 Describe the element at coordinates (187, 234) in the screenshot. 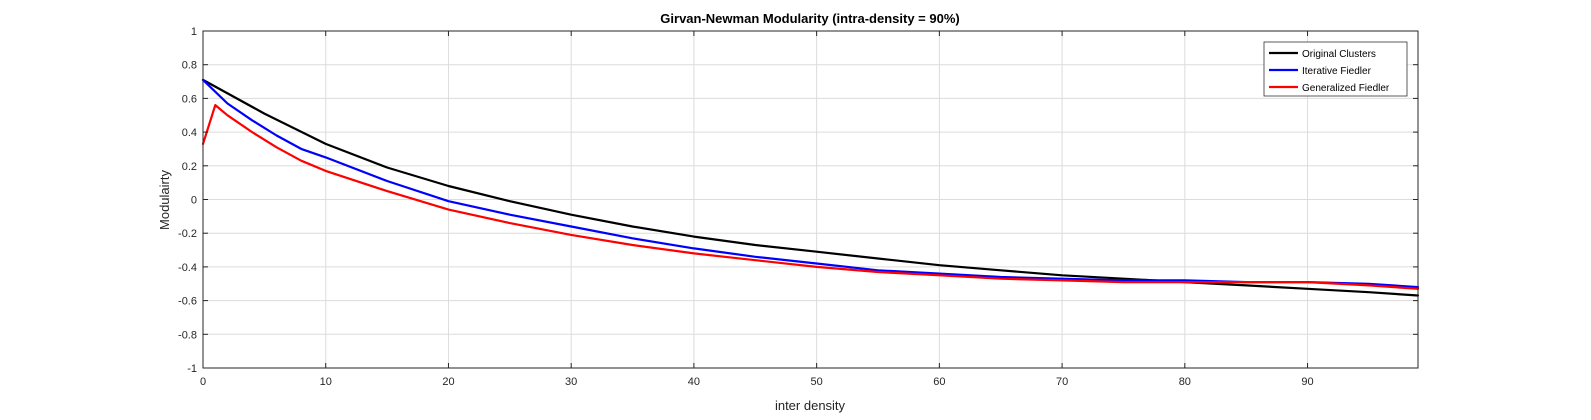

I see `y-tick-label: -0.2` at that location.